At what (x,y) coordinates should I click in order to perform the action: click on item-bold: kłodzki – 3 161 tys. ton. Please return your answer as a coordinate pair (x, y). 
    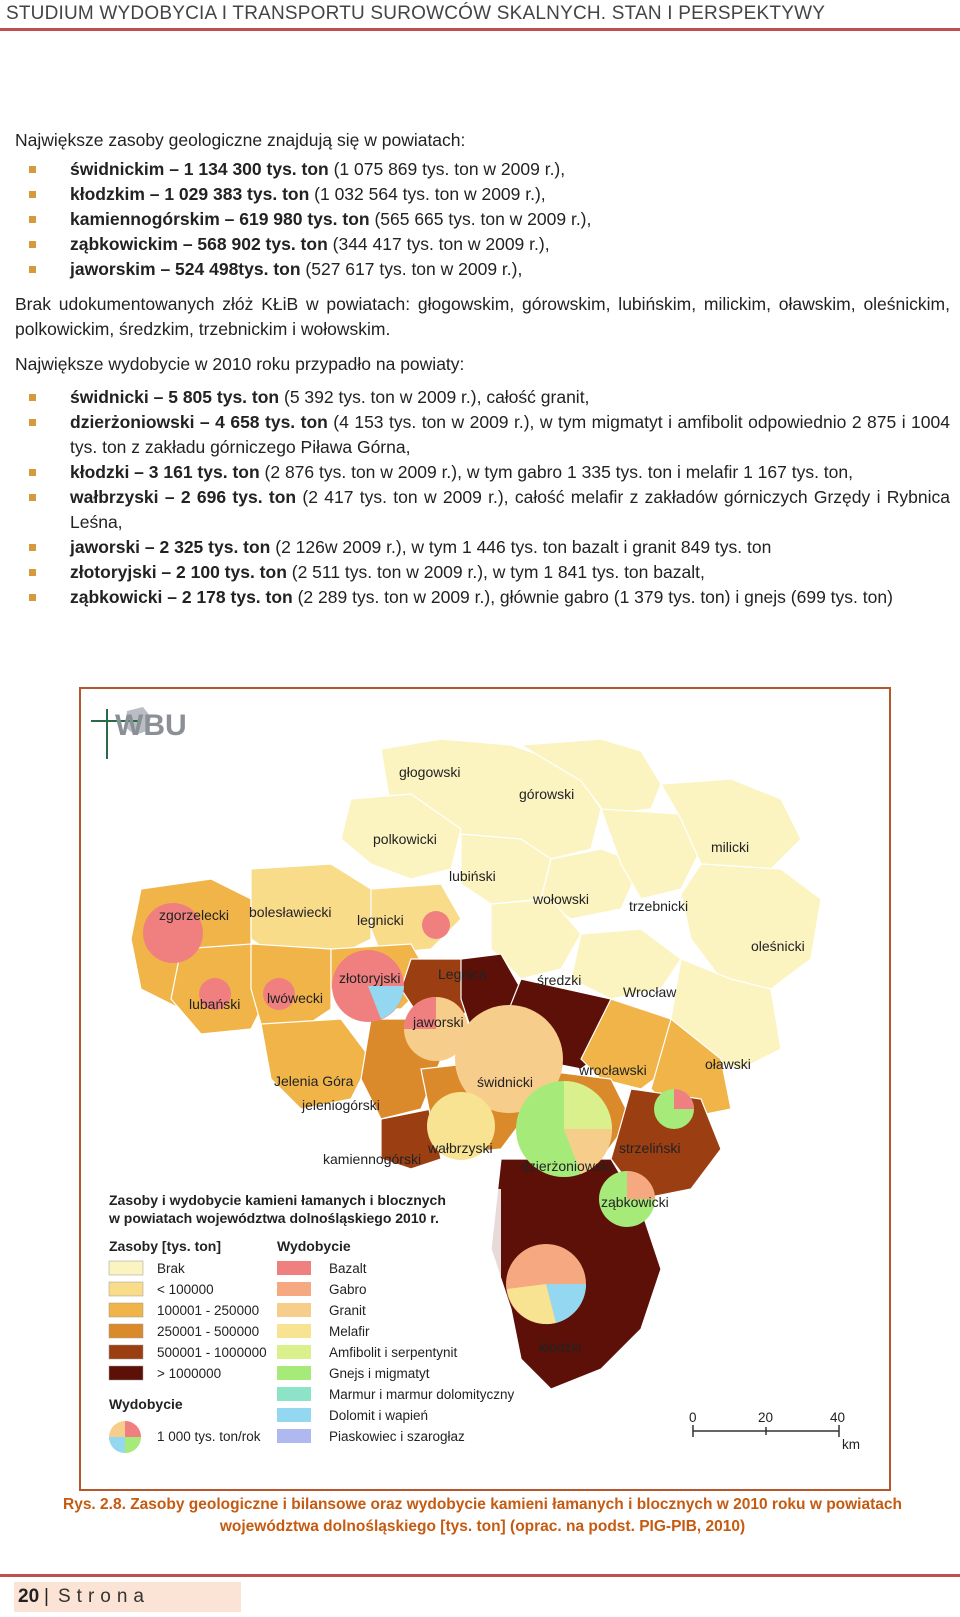
    Looking at the image, I should click on (165, 472).